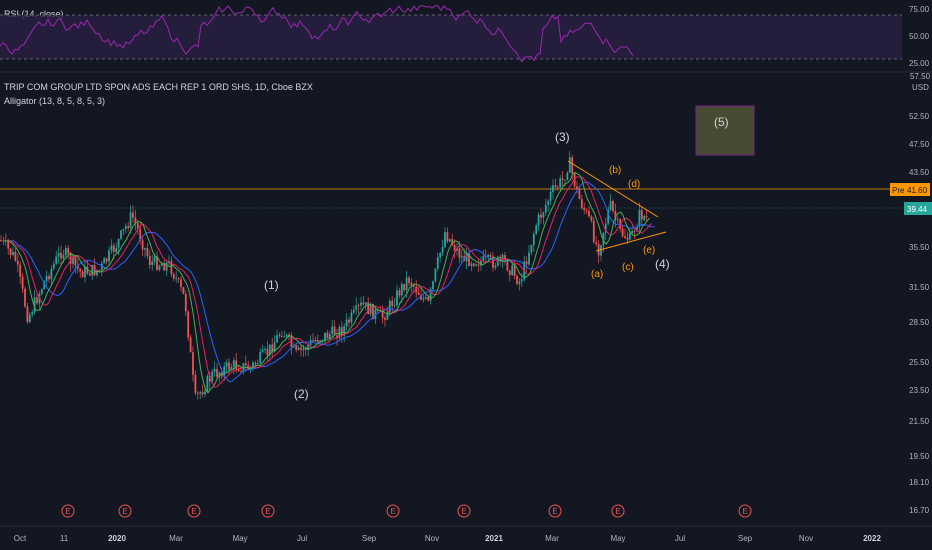  Describe the element at coordinates (725, 130) in the screenshot. I see `wave5-target-box` at that location.